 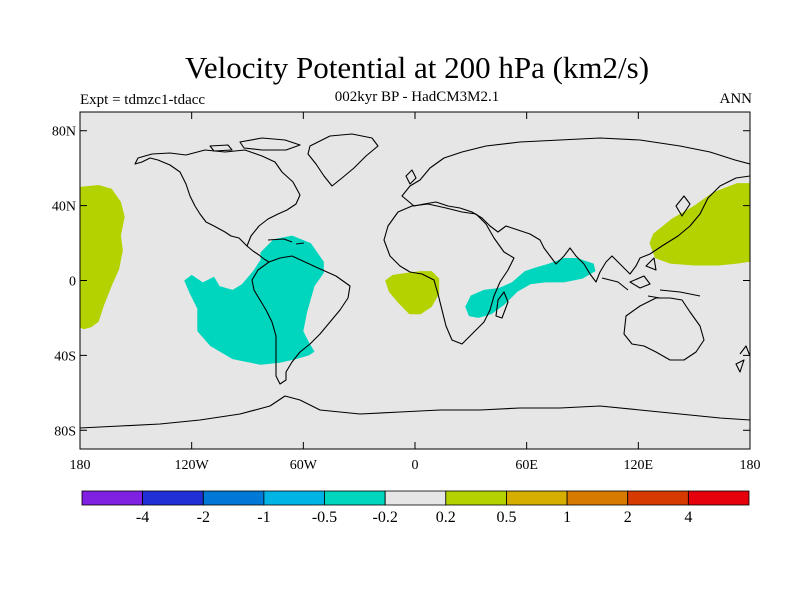 I want to click on lon-label: 60E, so click(x=526, y=465).